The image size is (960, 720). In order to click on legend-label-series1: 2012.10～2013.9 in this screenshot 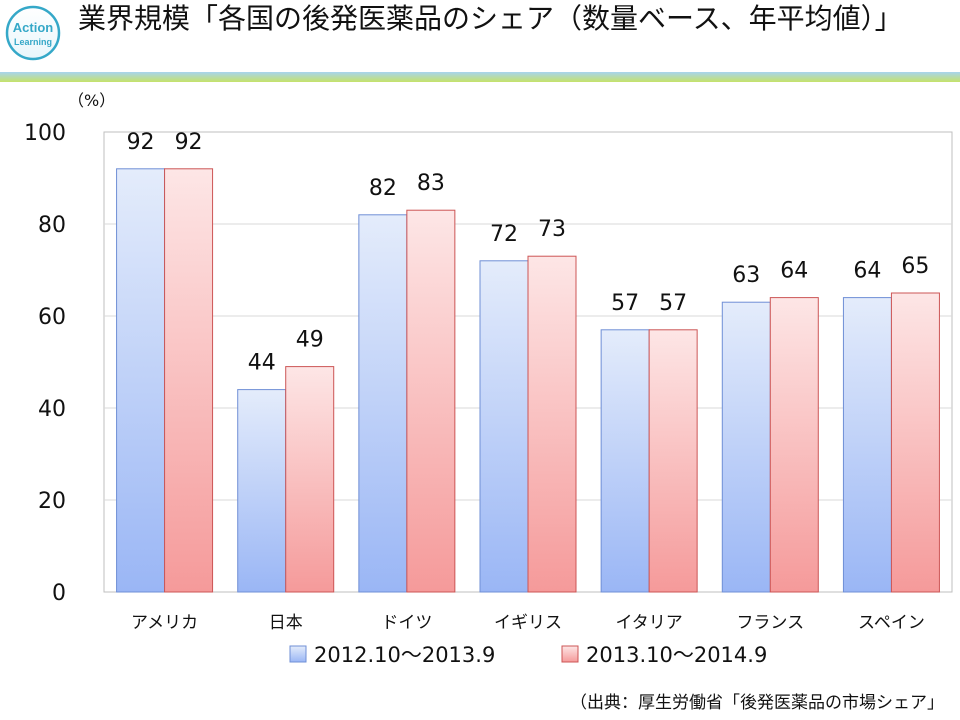, I will do `click(404, 655)`.